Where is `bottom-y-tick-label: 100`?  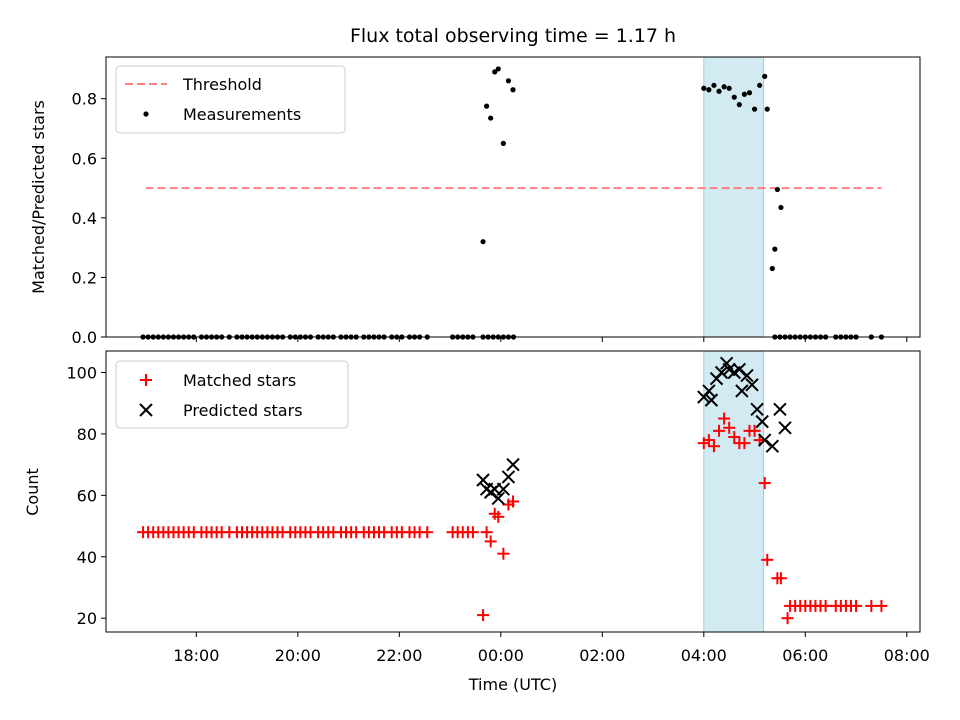
bottom-y-tick-label: 100 is located at coordinates (81, 372).